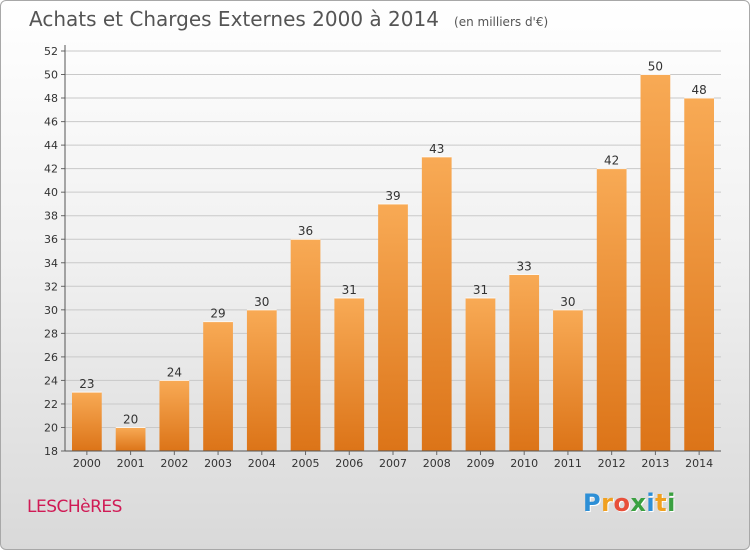  Describe the element at coordinates (393, 327) in the screenshot. I see `bar-2007` at that location.